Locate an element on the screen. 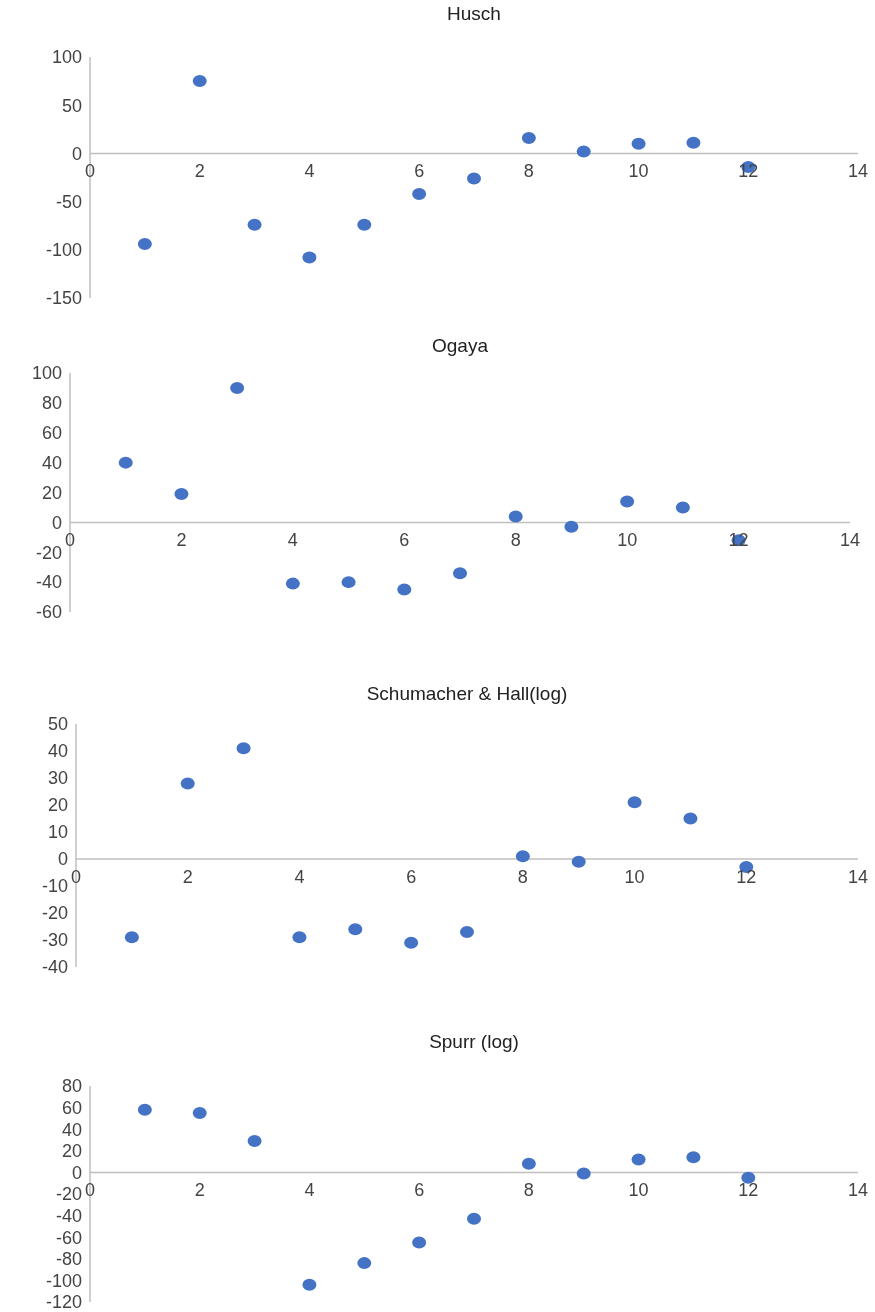  y-tick-label: 10 is located at coordinates (57, 832).